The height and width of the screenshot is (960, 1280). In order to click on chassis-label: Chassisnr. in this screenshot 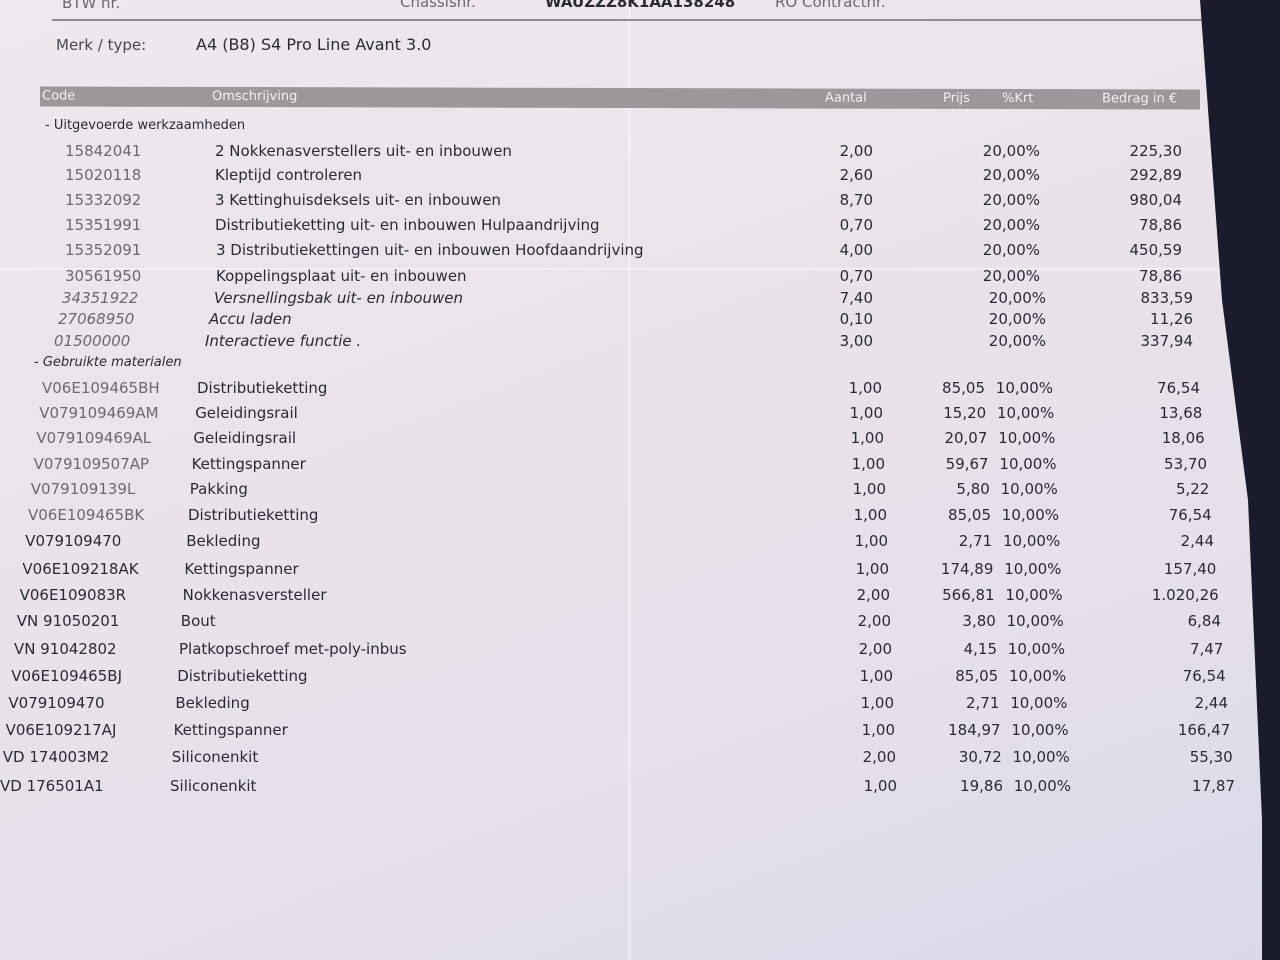, I will do `click(438, 5)`.